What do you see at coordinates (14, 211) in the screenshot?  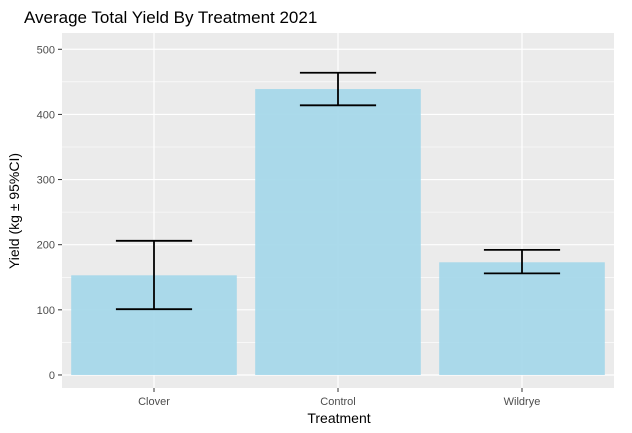 I see `y-axis-title: Yield (kg ± 95%CI)` at bounding box center [14, 211].